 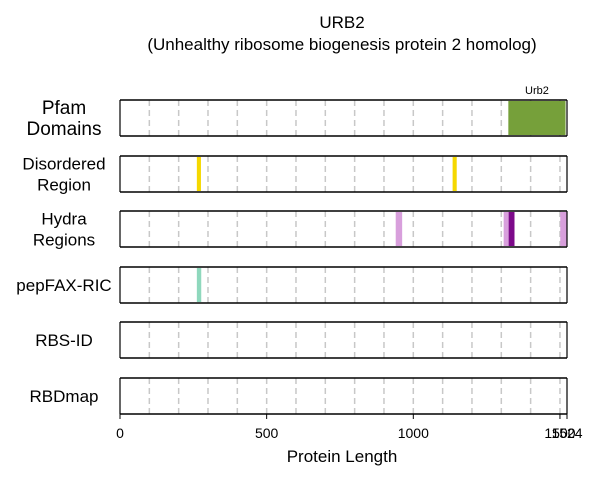 I want to click on chart-title: URB2, so click(x=341, y=22).